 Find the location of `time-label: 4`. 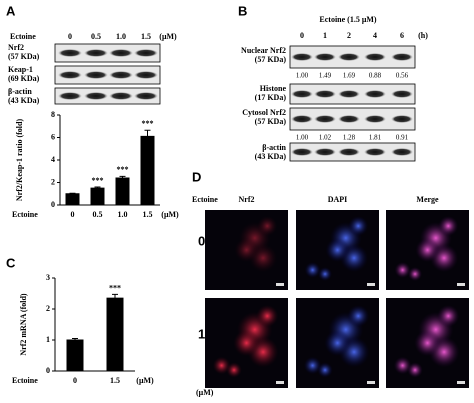

time-label: 4 is located at coordinates (375, 35).